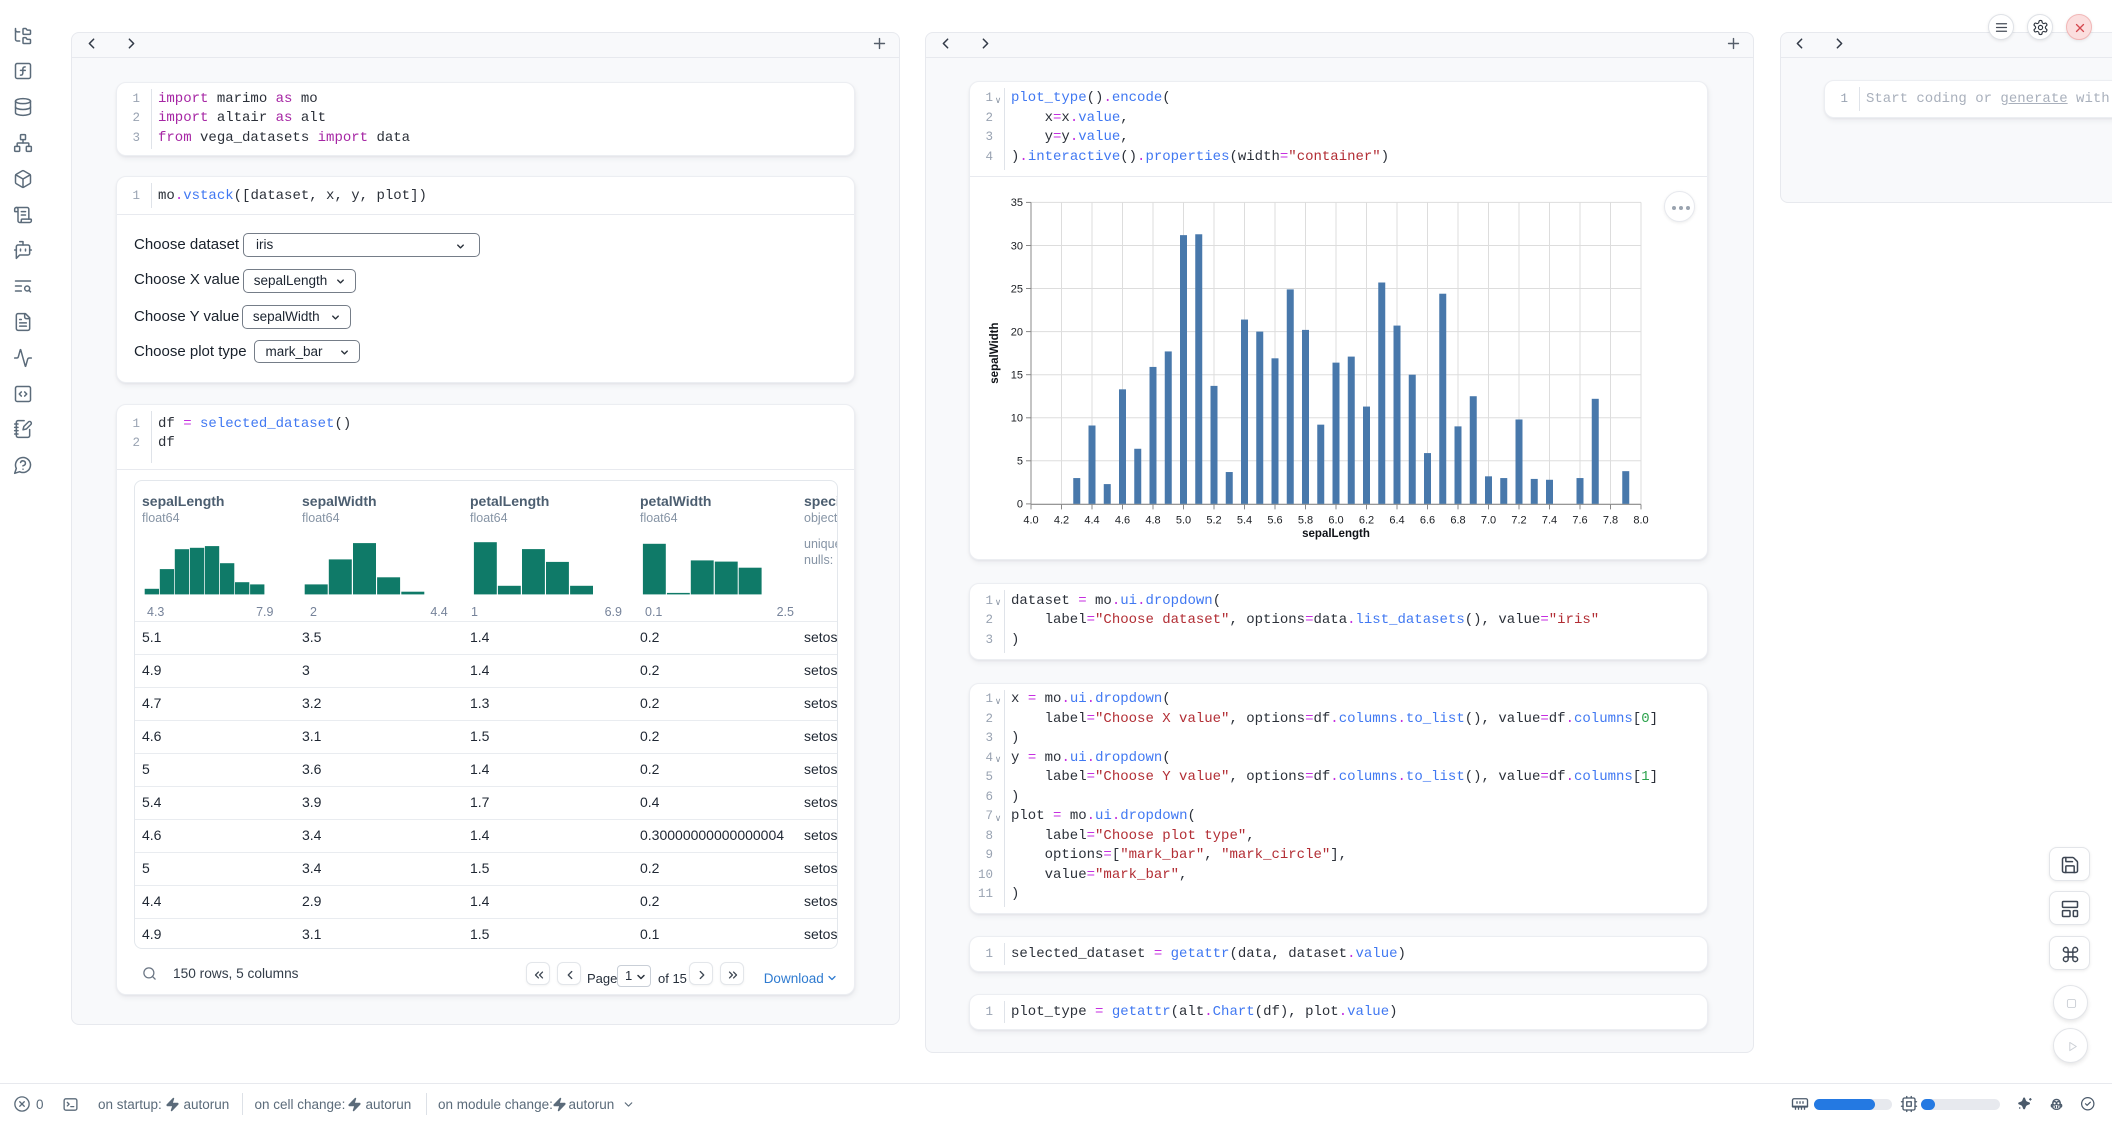 This screenshot has width=2112, height=1122. I want to click on svg-text: 6.4, so click(1396, 520).